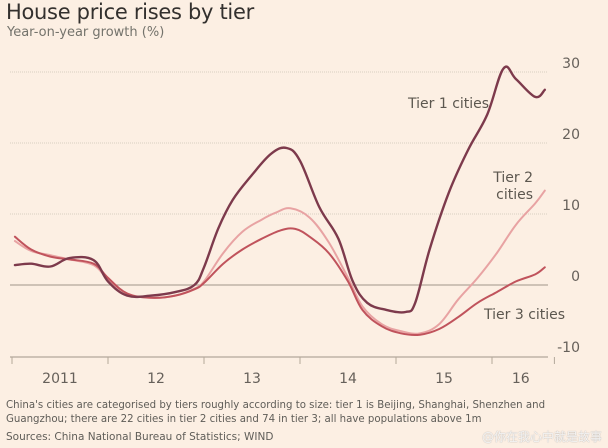 Image resolution: width=608 pixels, height=448 pixels. What do you see at coordinates (86, 32) in the screenshot?
I see `chart-subtitle: Year-on-year growth (%)` at bounding box center [86, 32].